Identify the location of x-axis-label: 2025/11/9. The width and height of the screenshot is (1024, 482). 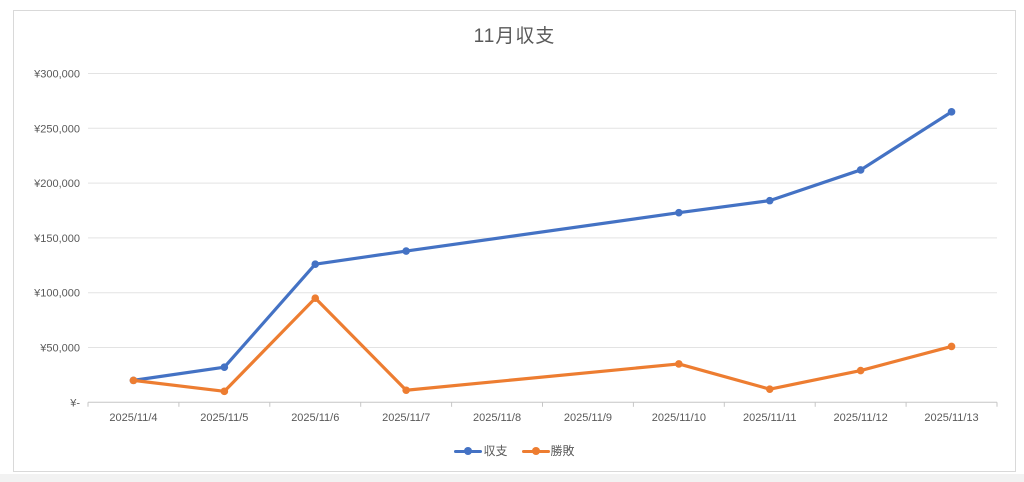
(588, 418).